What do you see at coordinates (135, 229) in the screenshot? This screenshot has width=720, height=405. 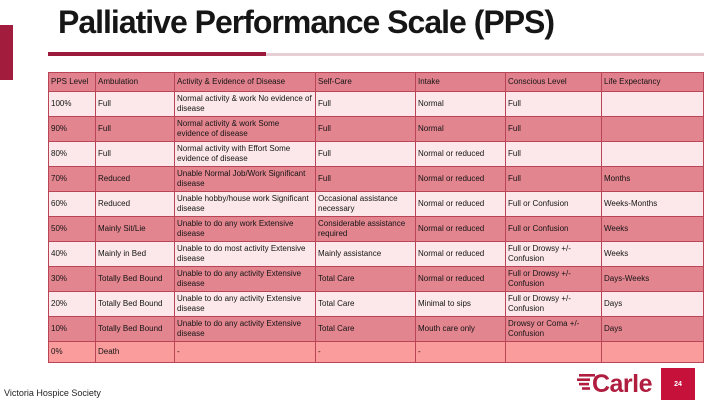 I see `cell-ambulation: Mainly Sit/Lie` at bounding box center [135, 229].